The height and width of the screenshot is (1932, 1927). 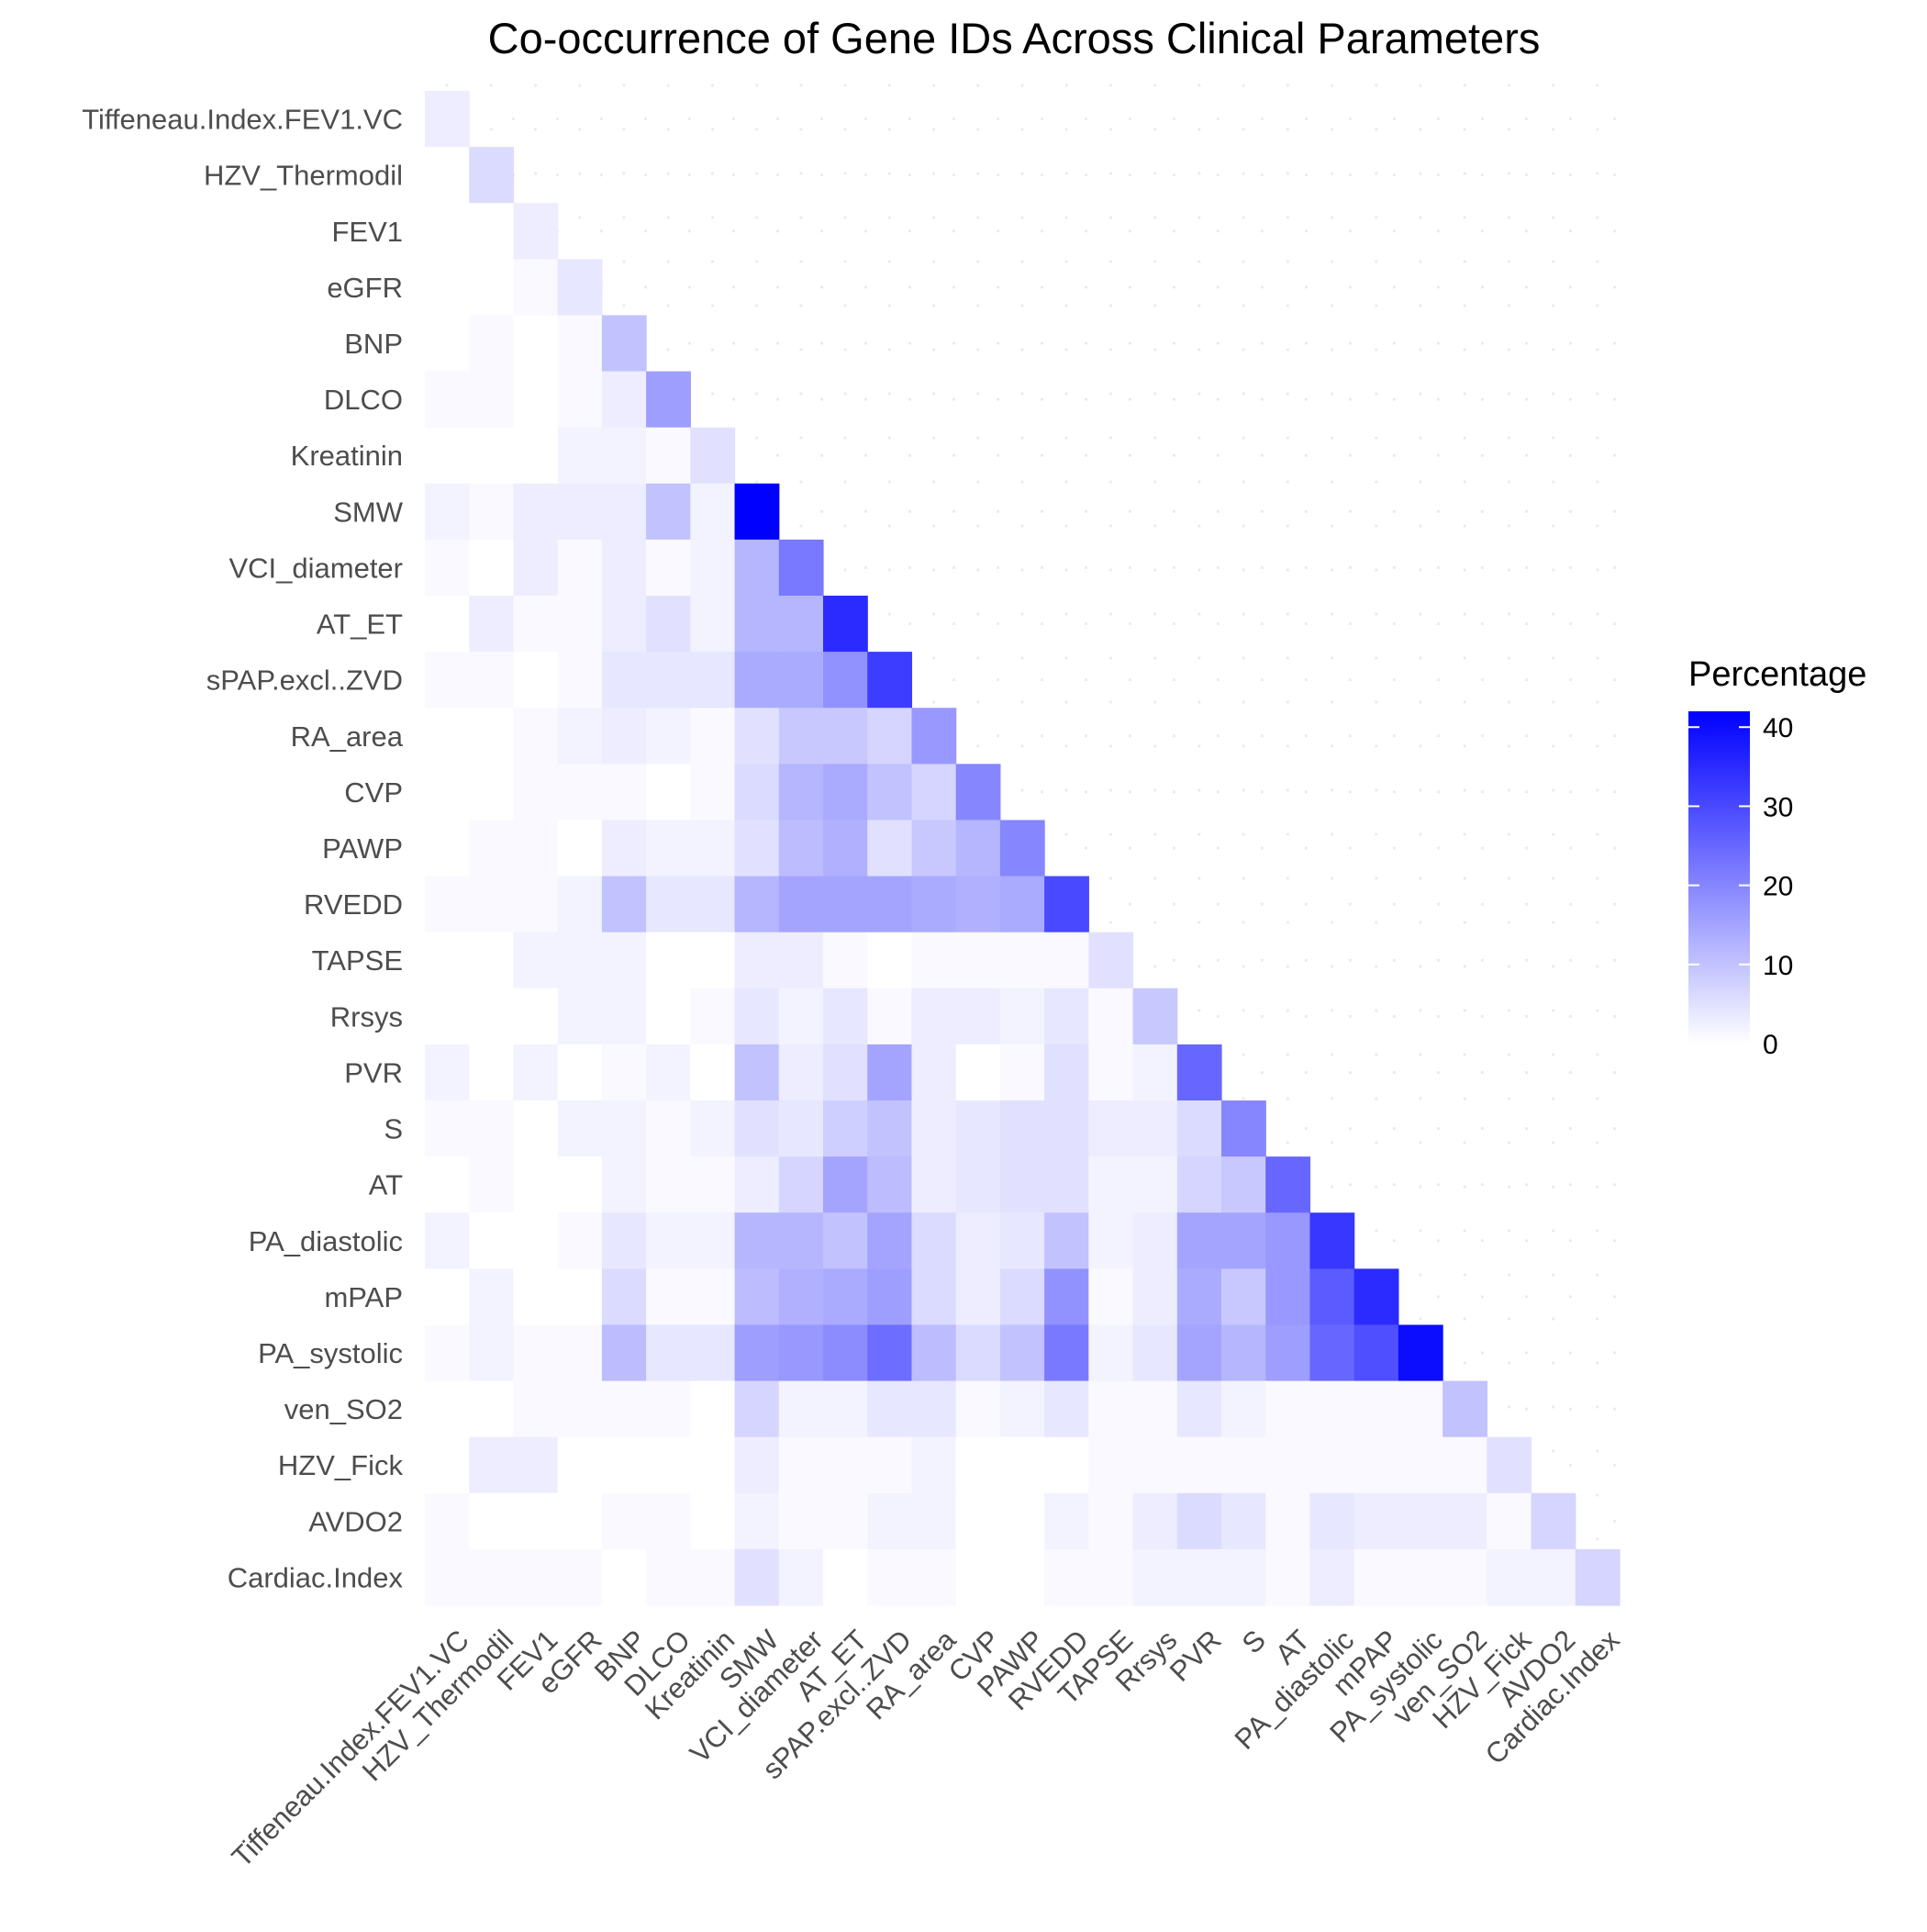 What do you see at coordinates (801, 1128) in the screenshot?
I see `heatmap-cell: S / VCI_diameter: 4` at bounding box center [801, 1128].